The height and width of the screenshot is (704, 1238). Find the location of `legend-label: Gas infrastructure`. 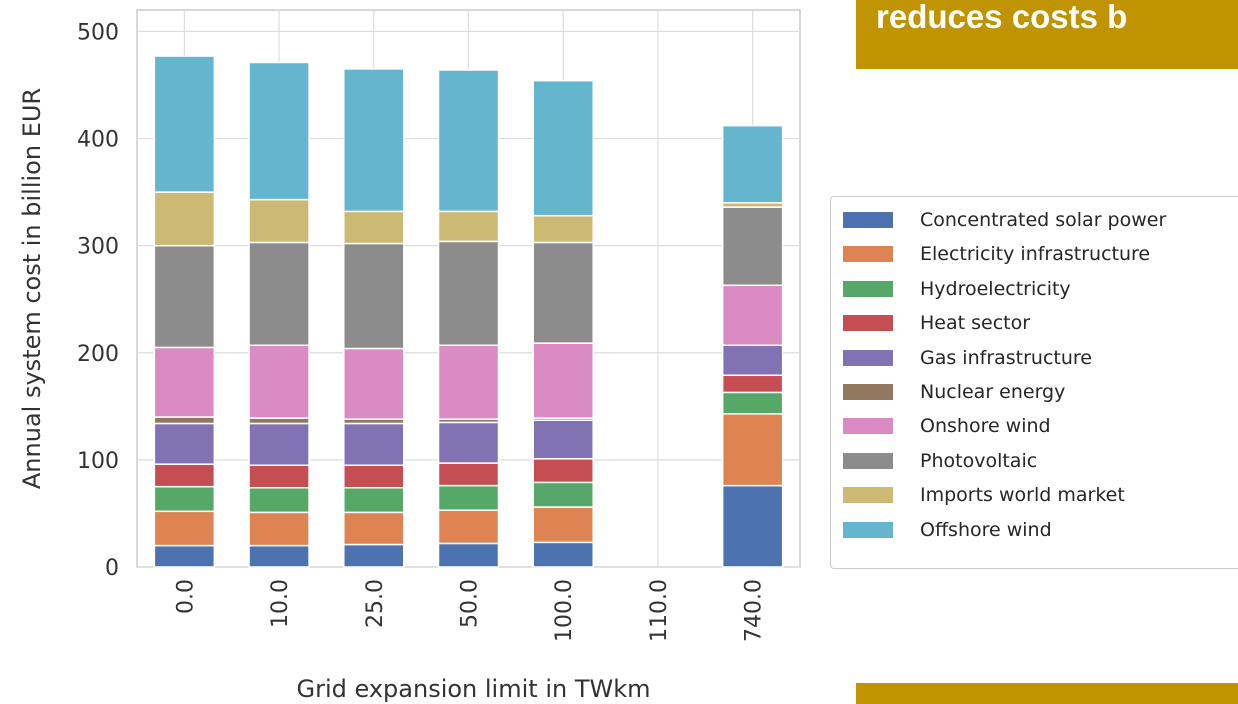

legend-label: Gas infrastructure is located at coordinates (1006, 357).